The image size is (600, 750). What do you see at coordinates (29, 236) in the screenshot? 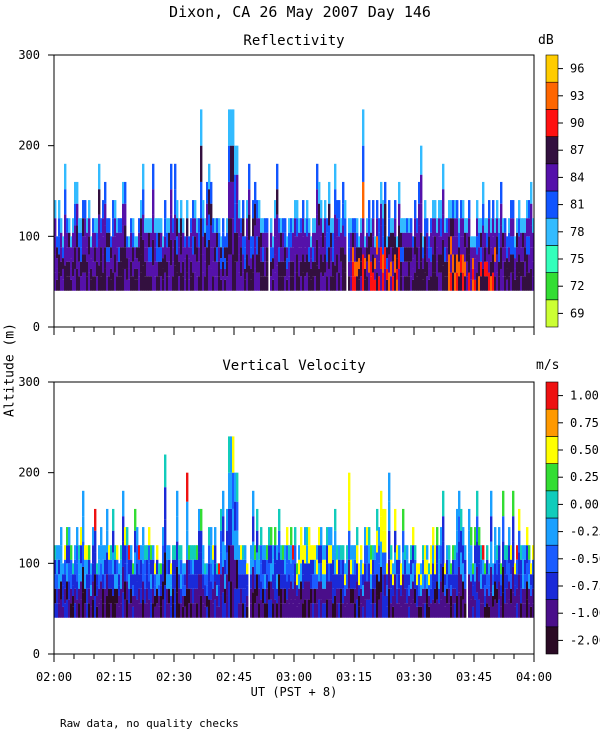
I see `y-tick-label: 100` at bounding box center [29, 236].